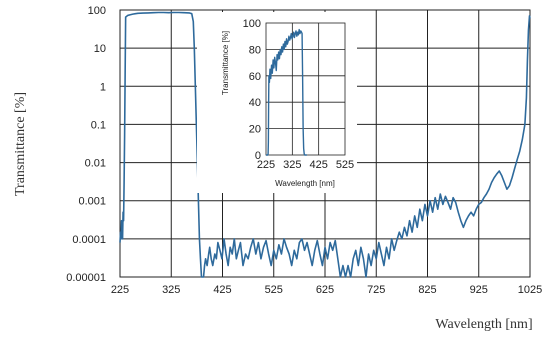  I want to click on inset-plot-area, so click(305, 89).